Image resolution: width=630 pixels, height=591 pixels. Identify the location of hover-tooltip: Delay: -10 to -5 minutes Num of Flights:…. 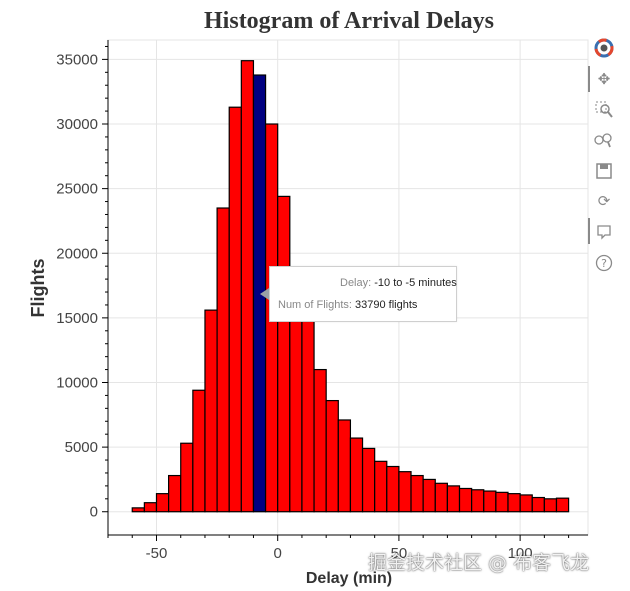
(358, 294).